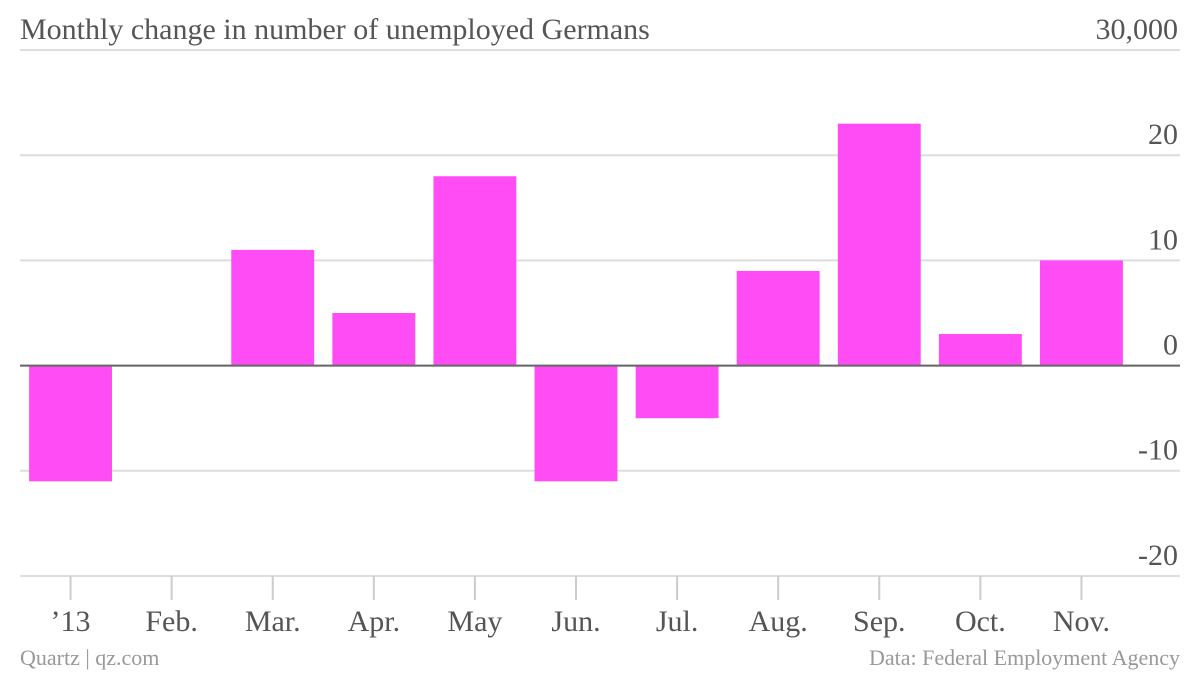 The height and width of the screenshot is (676, 1200). Describe the element at coordinates (980, 621) in the screenshot. I see `x-tick-label: Oct.` at that location.